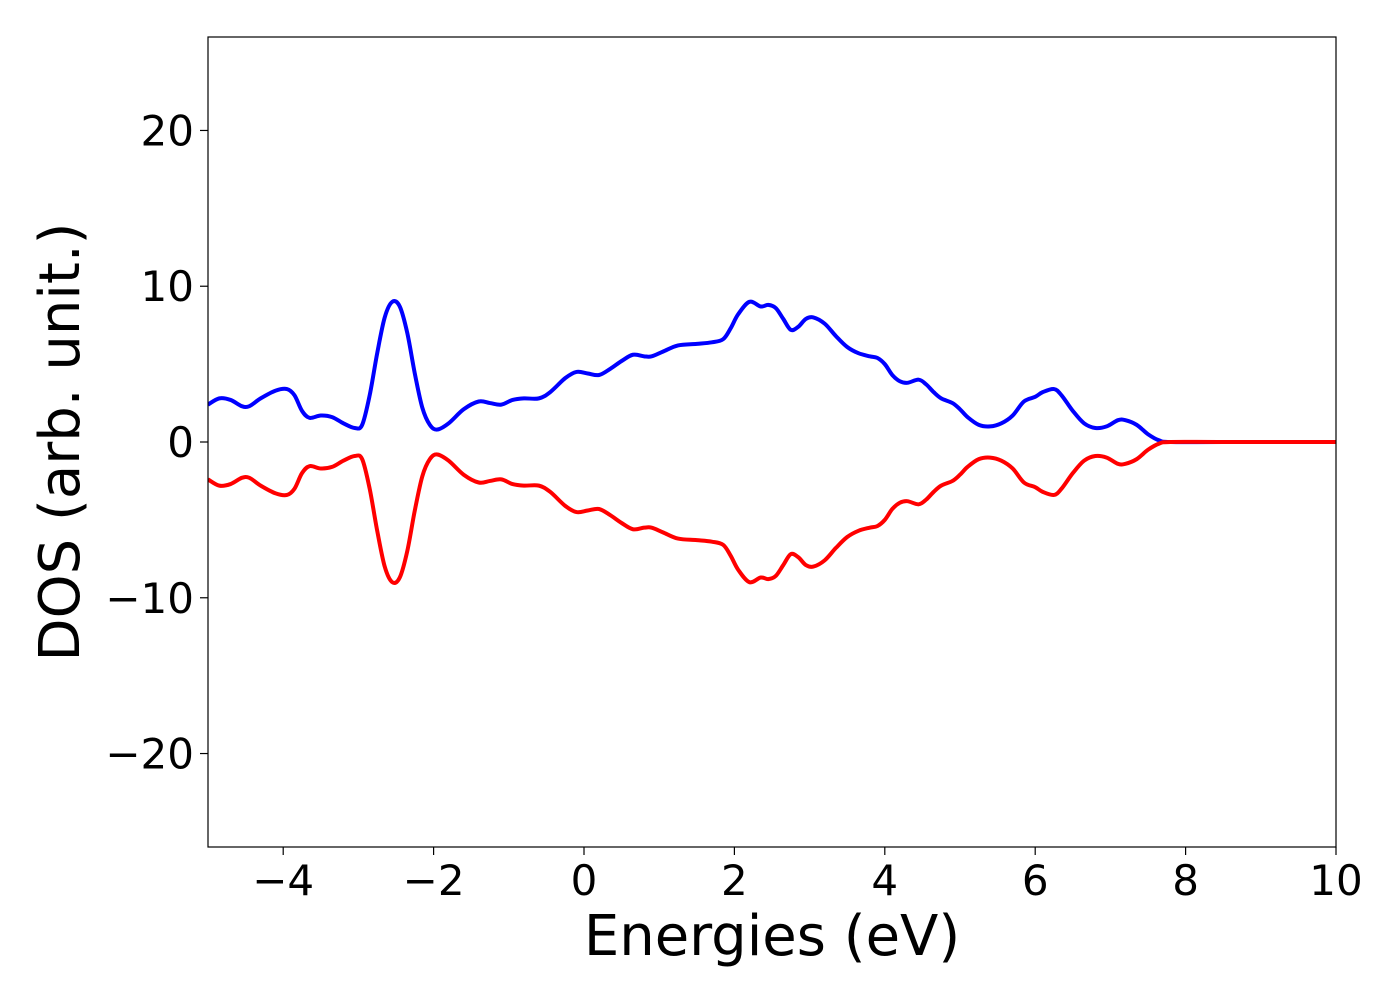 This screenshot has width=1400, height=1000. I want to click on x-tick-label: 0, so click(584, 880).